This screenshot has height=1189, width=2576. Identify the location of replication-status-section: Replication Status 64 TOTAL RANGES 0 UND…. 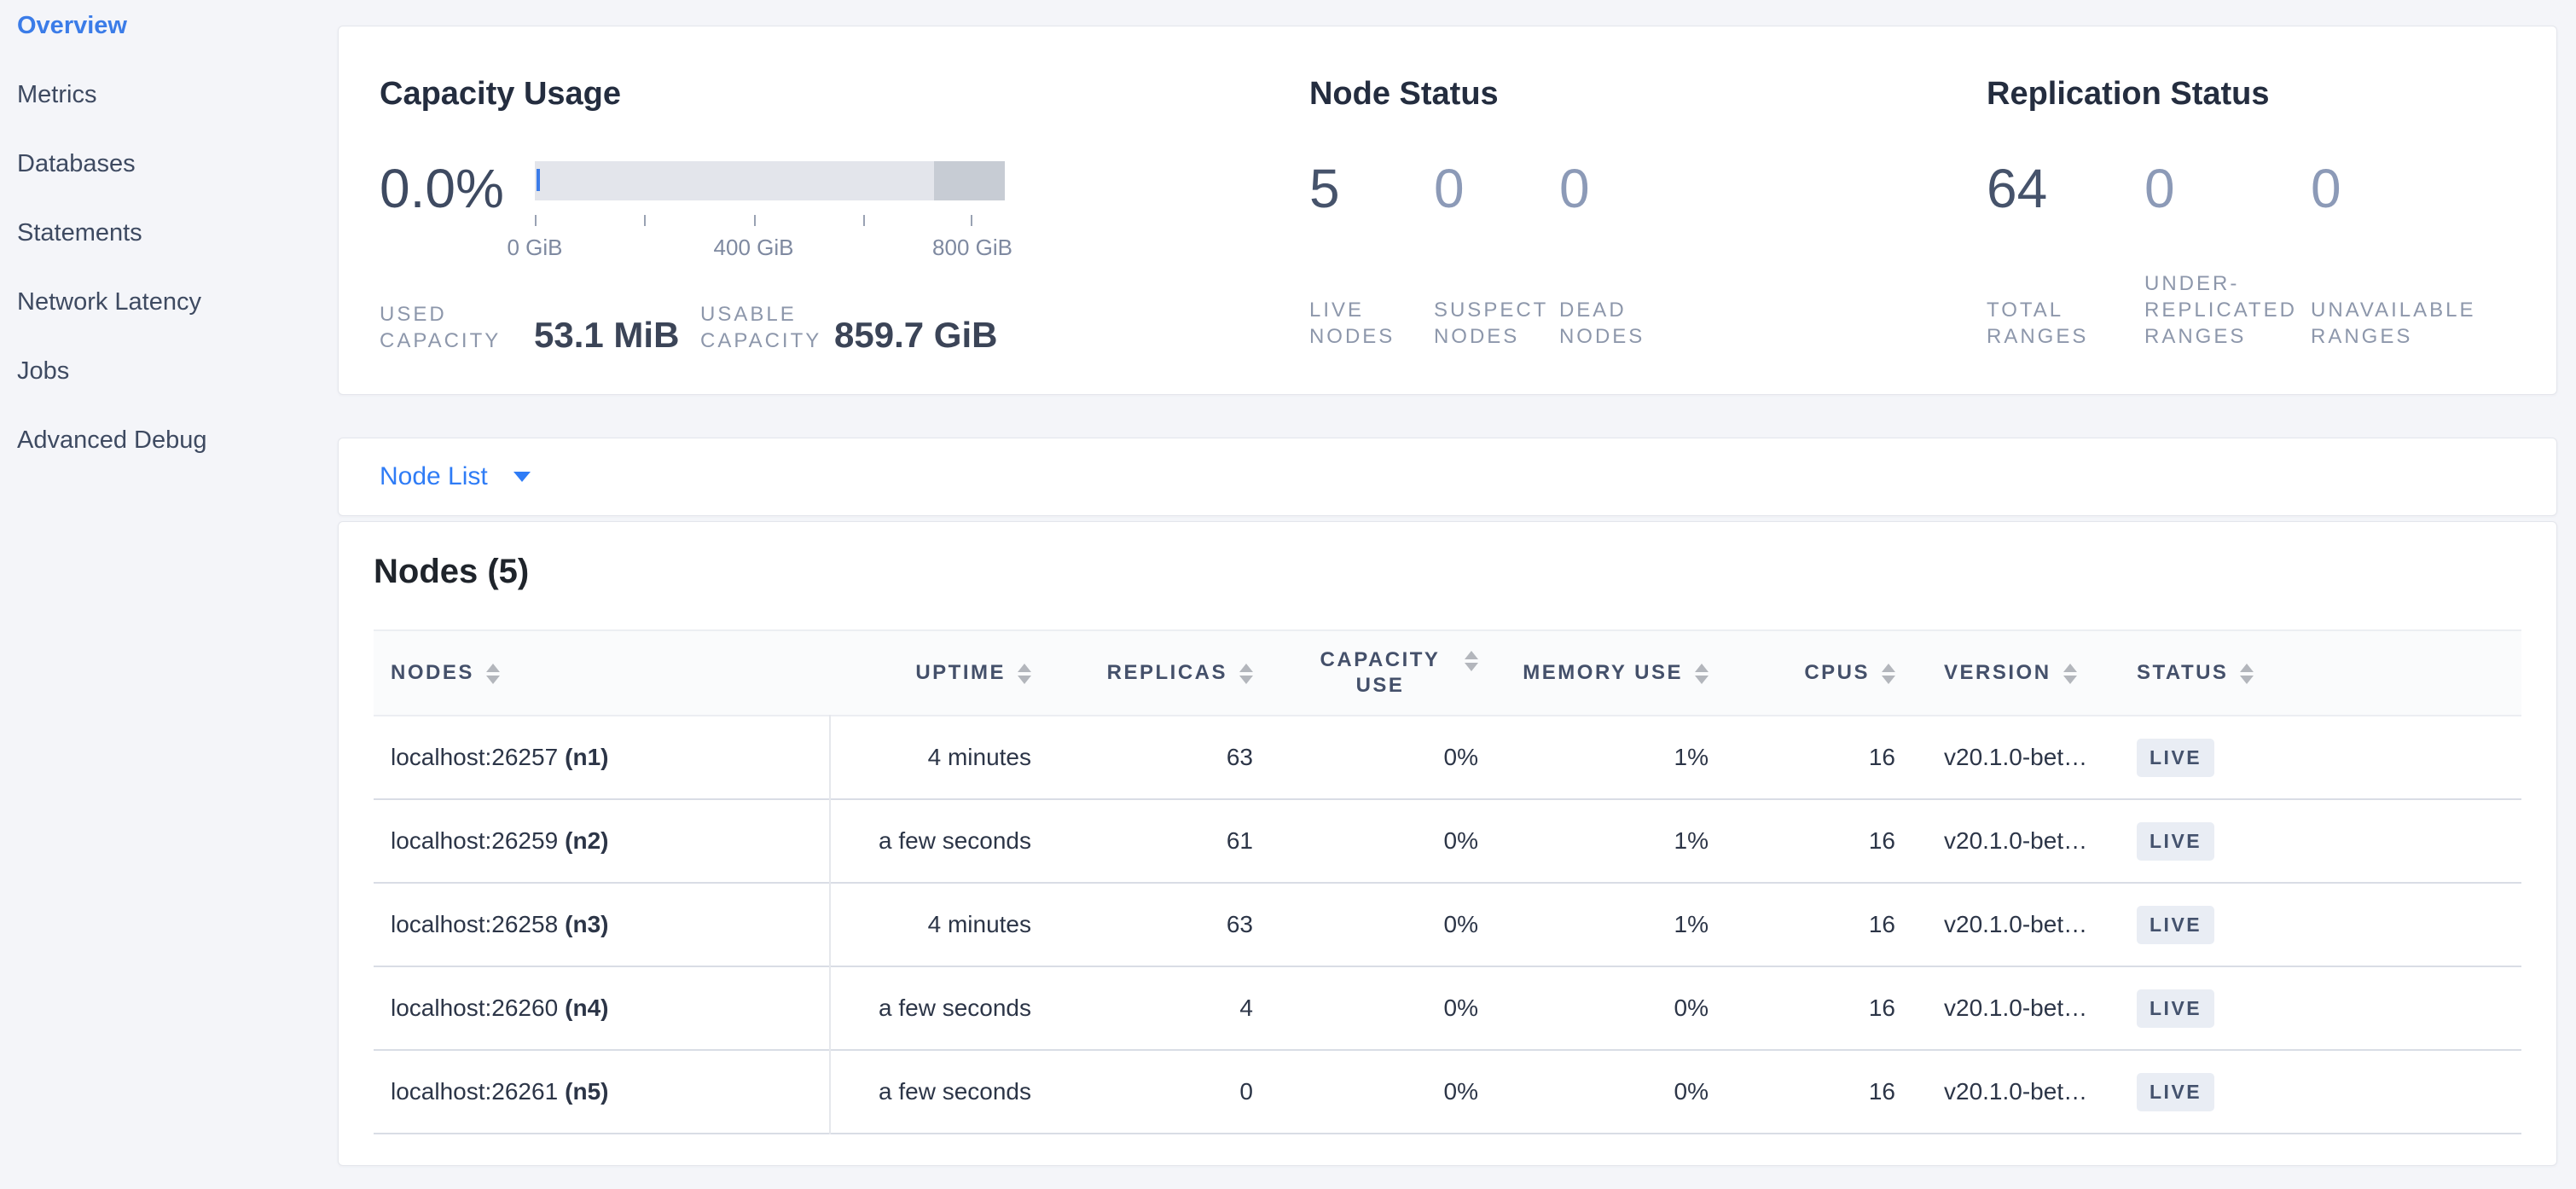
(2251, 234).